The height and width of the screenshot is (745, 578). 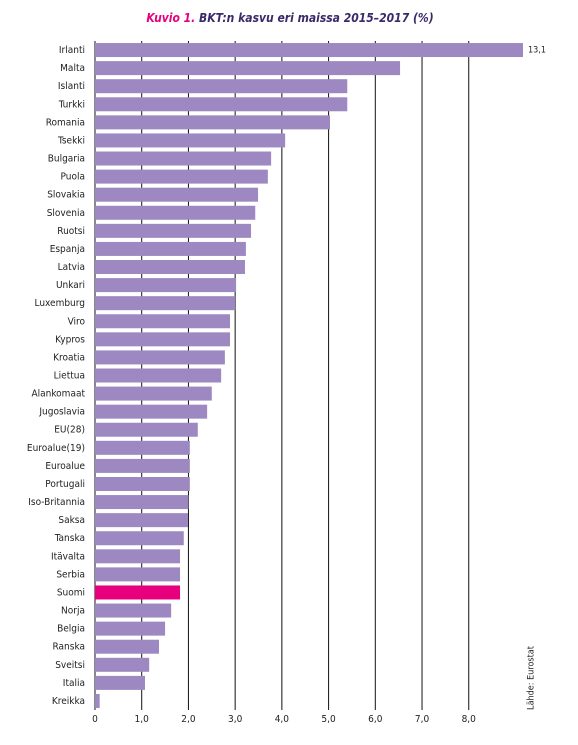 I want to click on x-tick-label: 6,0, so click(x=375, y=719).